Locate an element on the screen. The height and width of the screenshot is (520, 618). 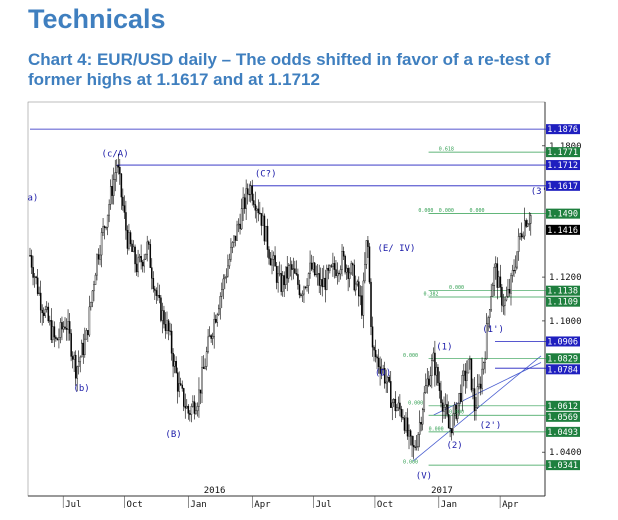
price-badge-label: 1.0829 is located at coordinates (562, 359).